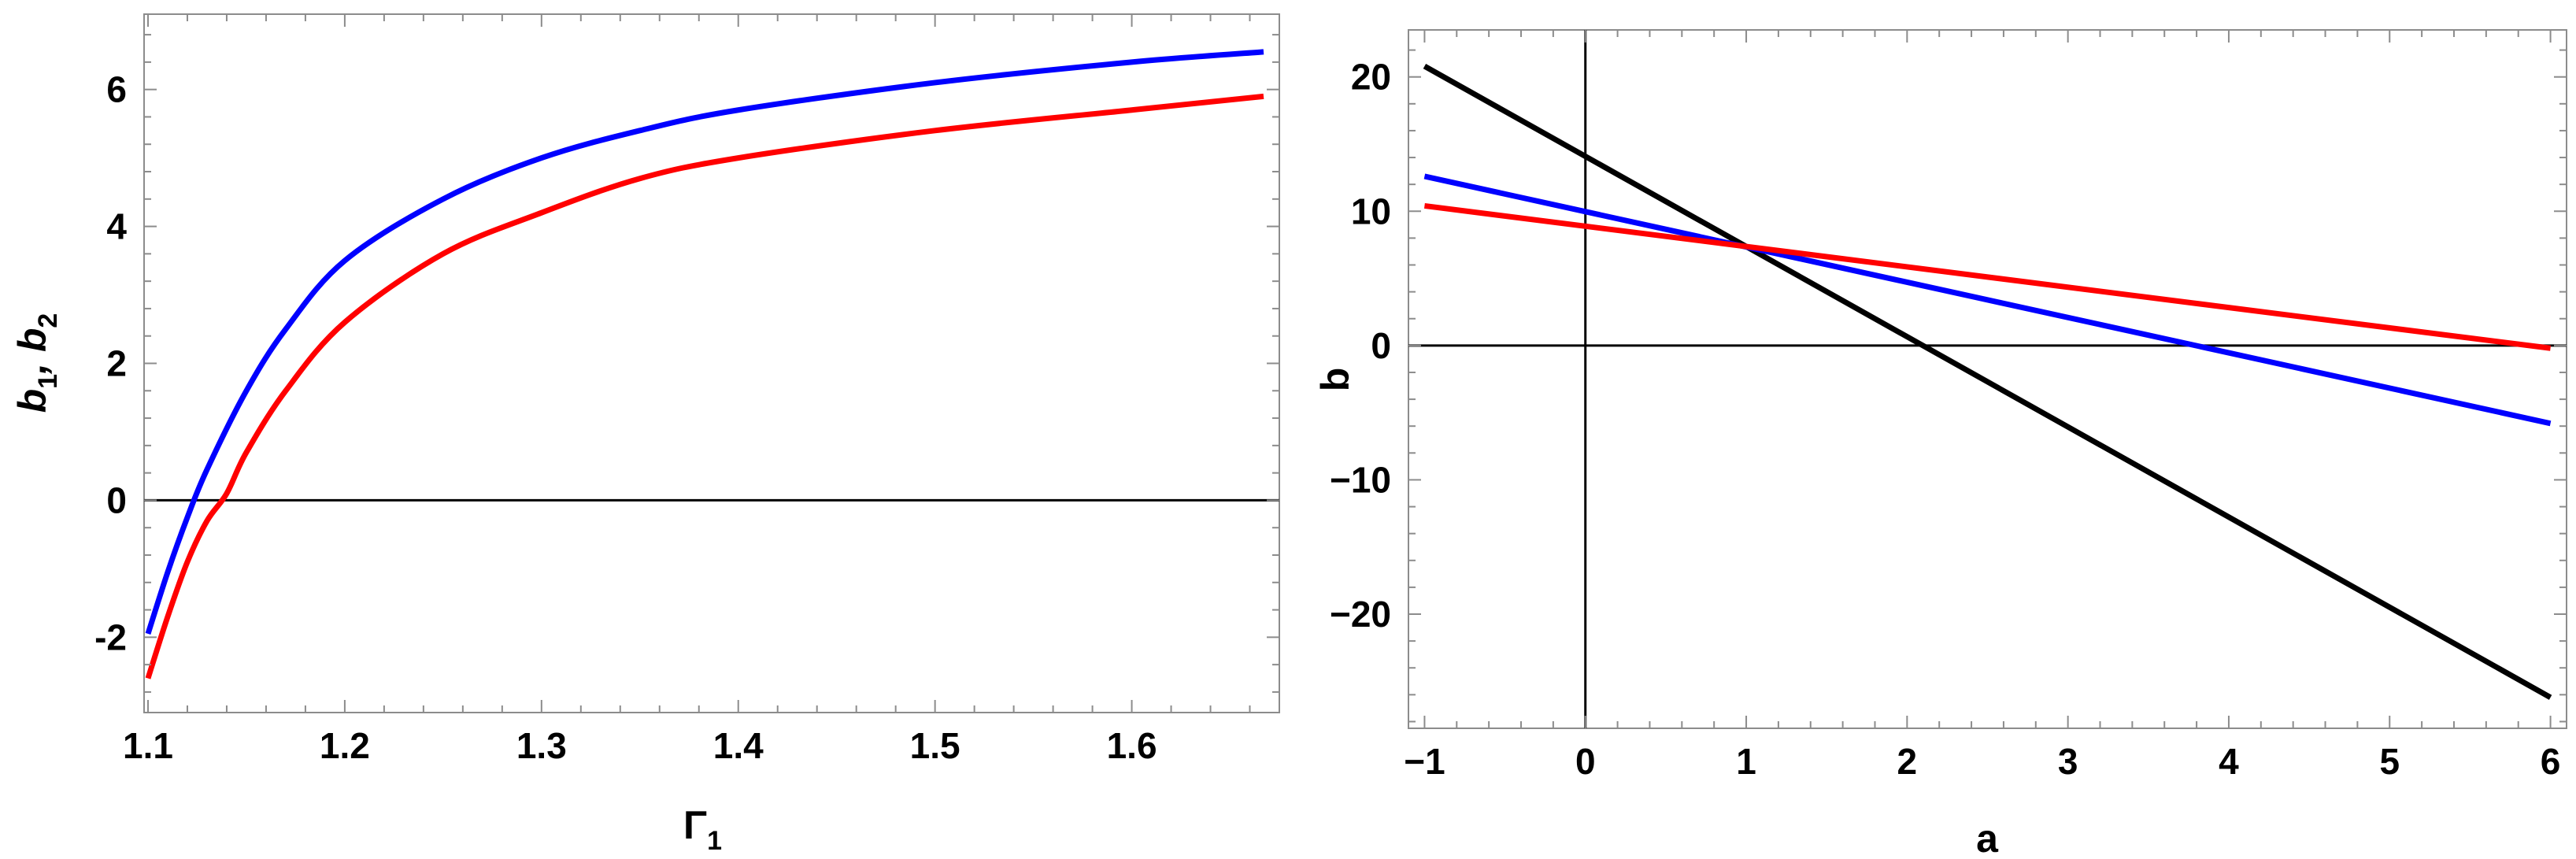 This screenshot has height=859, width=2576. What do you see at coordinates (695, 825) in the screenshot?
I see `x-axis-label-main: Γ` at bounding box center [695, 825].